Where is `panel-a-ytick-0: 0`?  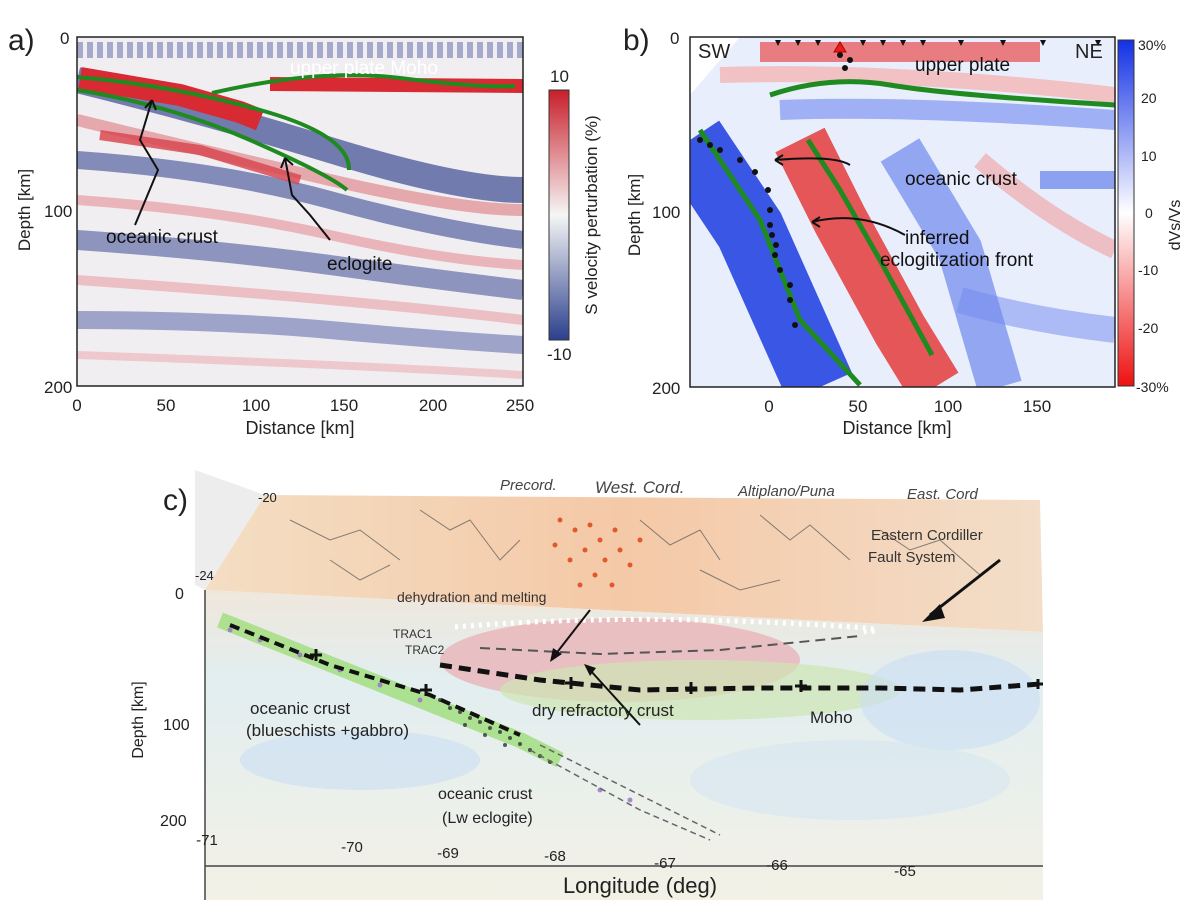 panel-a-ytick-0: 0 is located at coordinates (64, 38).